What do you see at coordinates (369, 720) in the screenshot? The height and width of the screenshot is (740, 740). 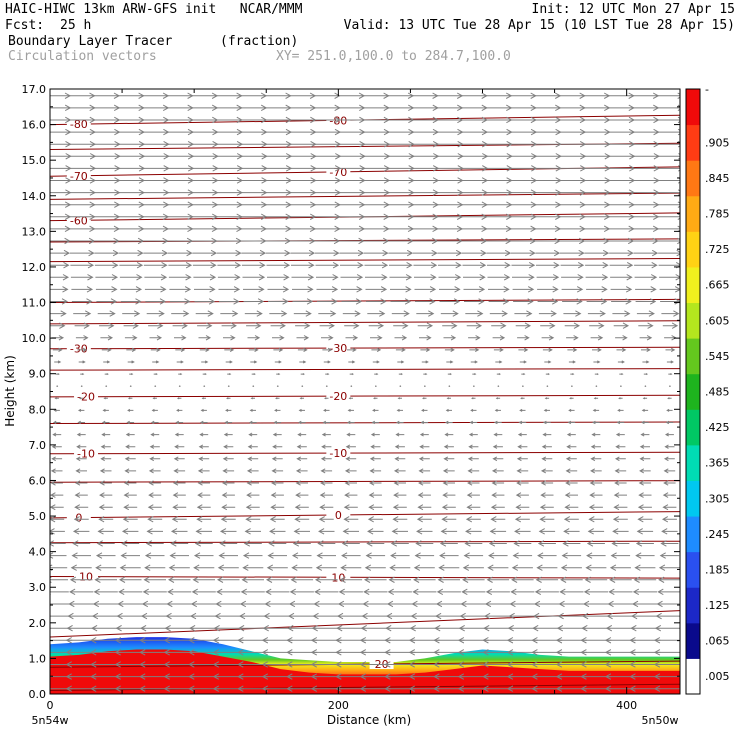 I see `x-axis-title: Distance (km)` at bounding box center [369, 720].